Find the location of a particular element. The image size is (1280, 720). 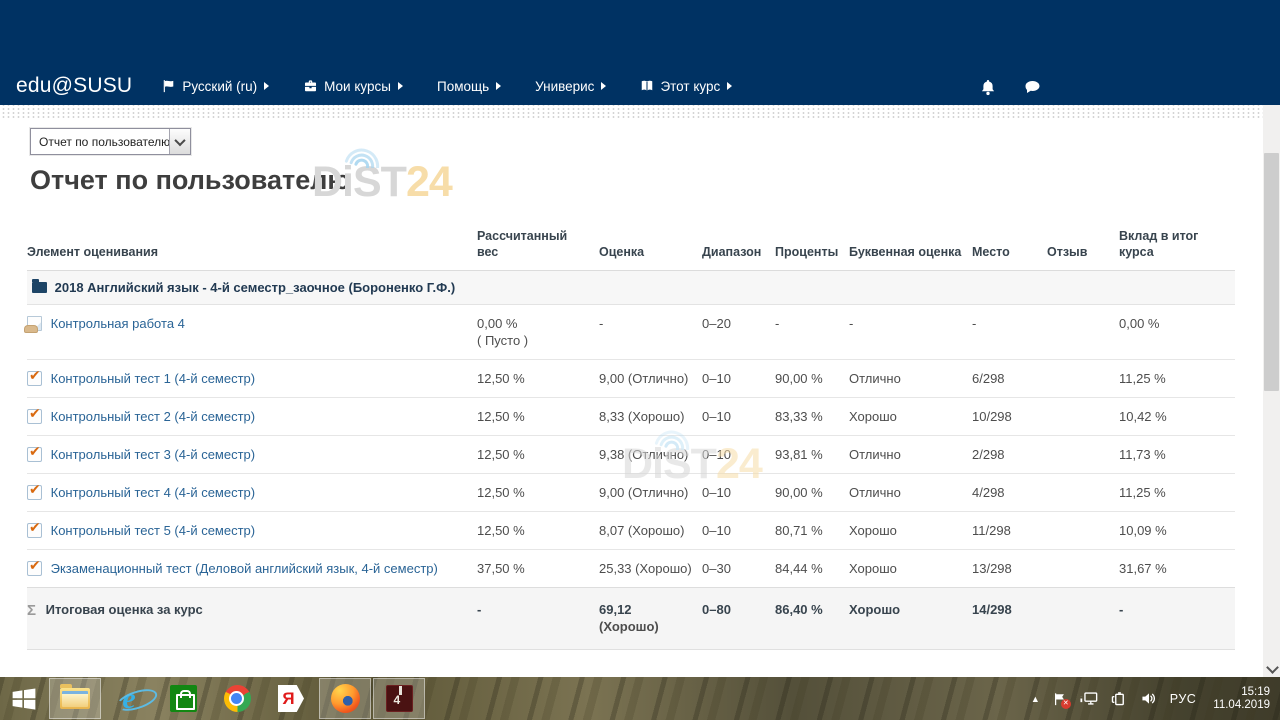

cell-rank: 11/298 is located at coordinates (1009, 530).